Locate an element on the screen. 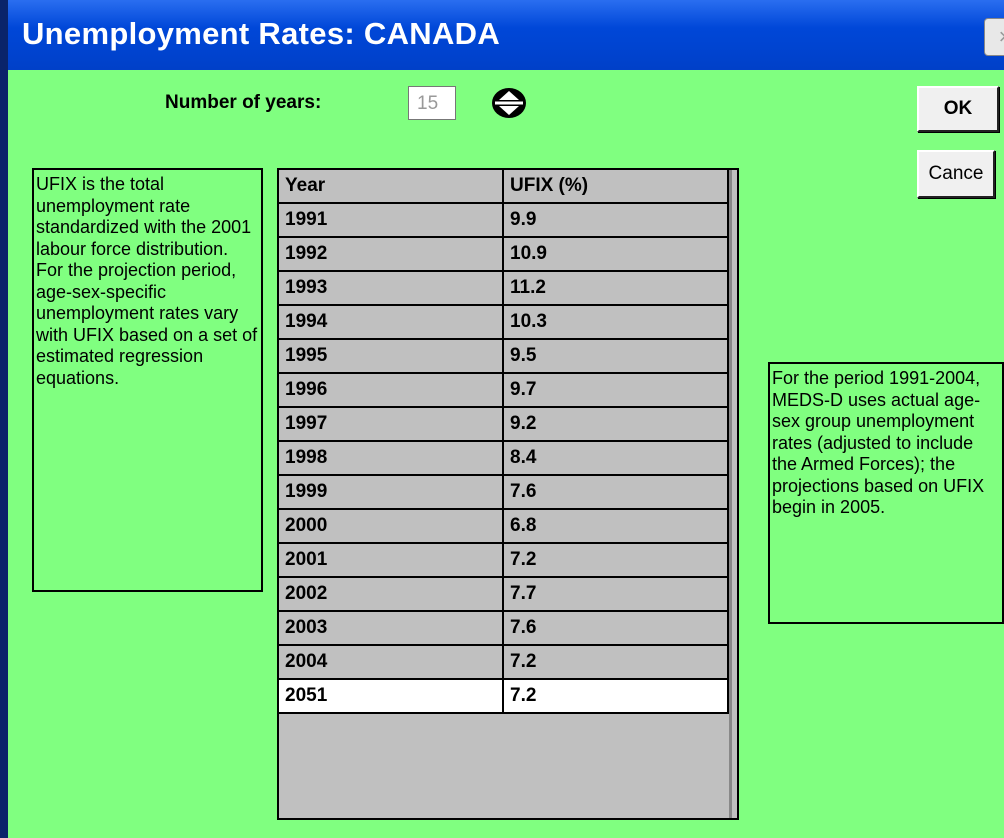  table-cell: 1996 is located at coordinates (391, 391).